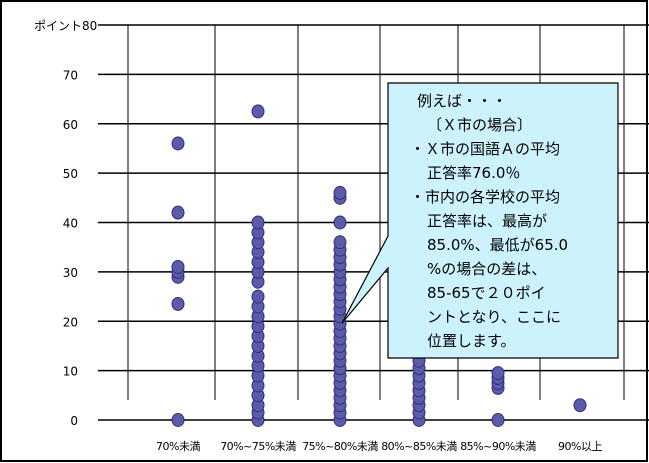 This screenshot has height=463, width=649. What do you see at coordinates (494, 317) in the screenshot?
I see `callout-text-line: ントとなり、ここに` at bounding box center [494, 317].